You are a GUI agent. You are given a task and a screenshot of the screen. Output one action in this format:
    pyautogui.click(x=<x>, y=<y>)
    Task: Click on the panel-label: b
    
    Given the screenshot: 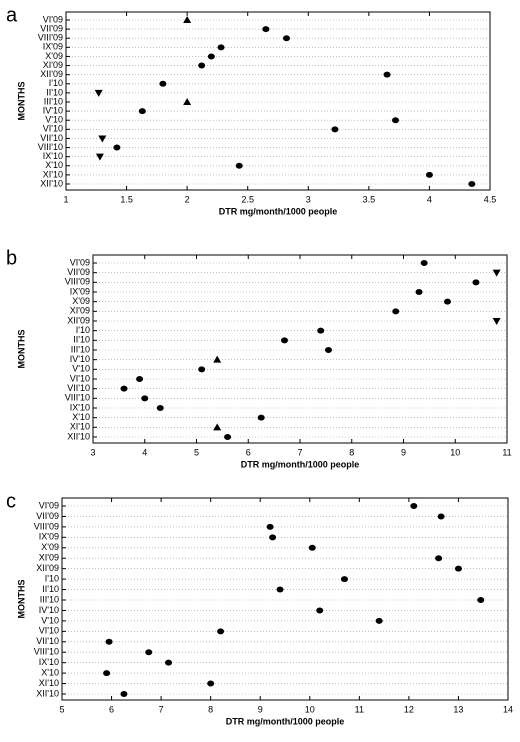 What is the action you would take?
    pyautogui.click(x=11, y=258)
    